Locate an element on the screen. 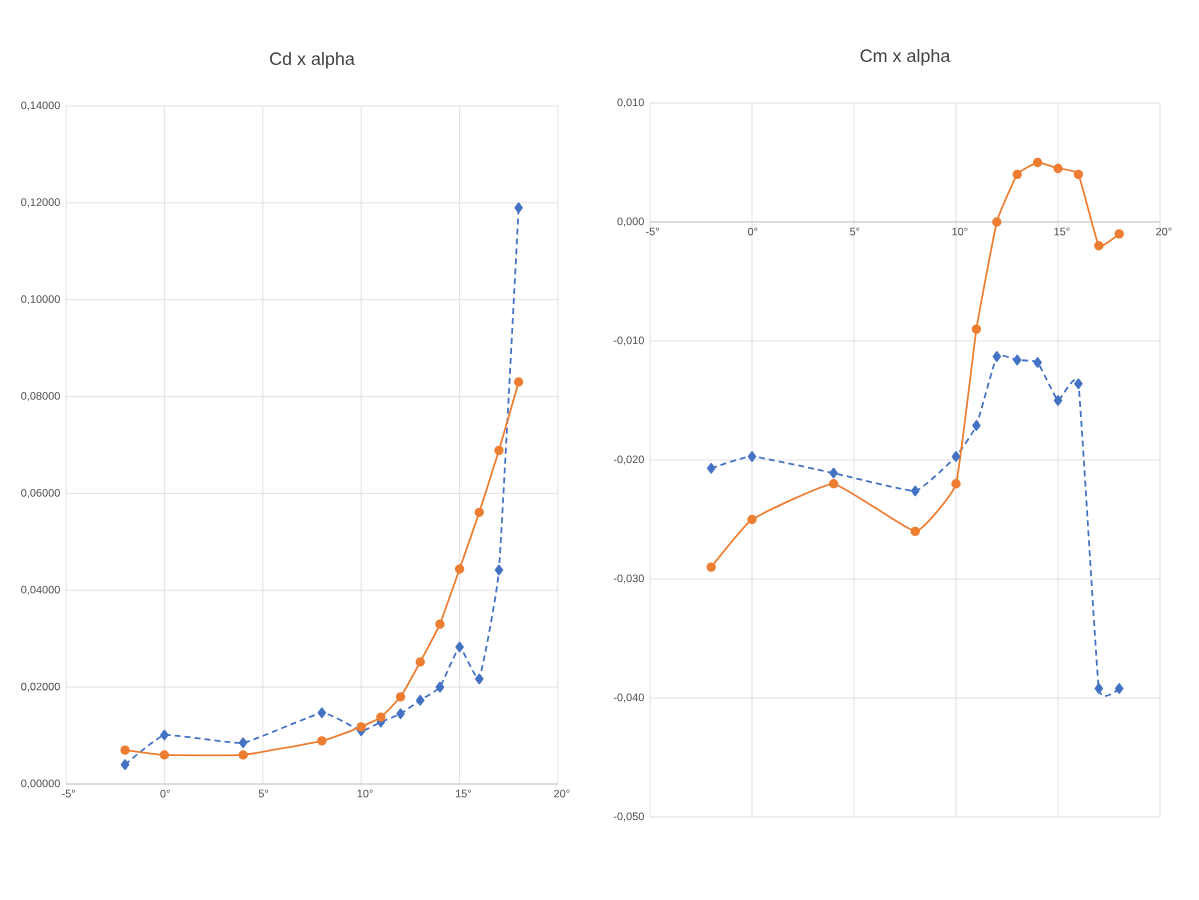 The image size is (1199, 900). y-tick-label: -0,050 is located at coordinates (628, 817).